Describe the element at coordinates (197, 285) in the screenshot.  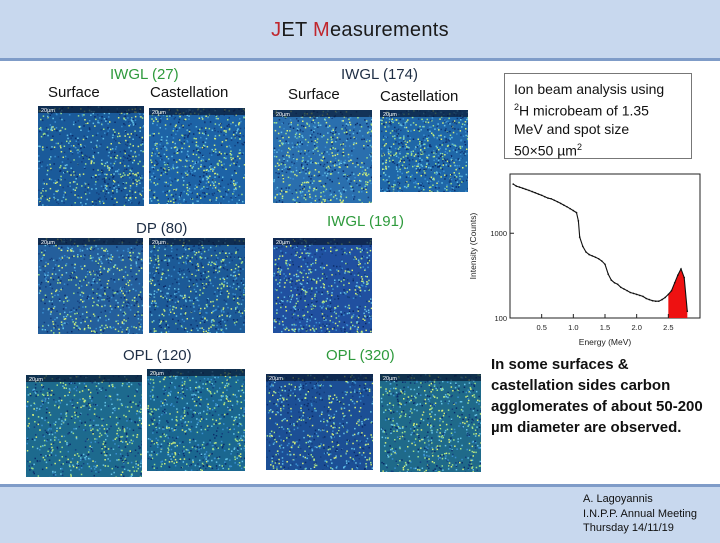
I see `sem-image-dp80-b: 20µm` at that location.